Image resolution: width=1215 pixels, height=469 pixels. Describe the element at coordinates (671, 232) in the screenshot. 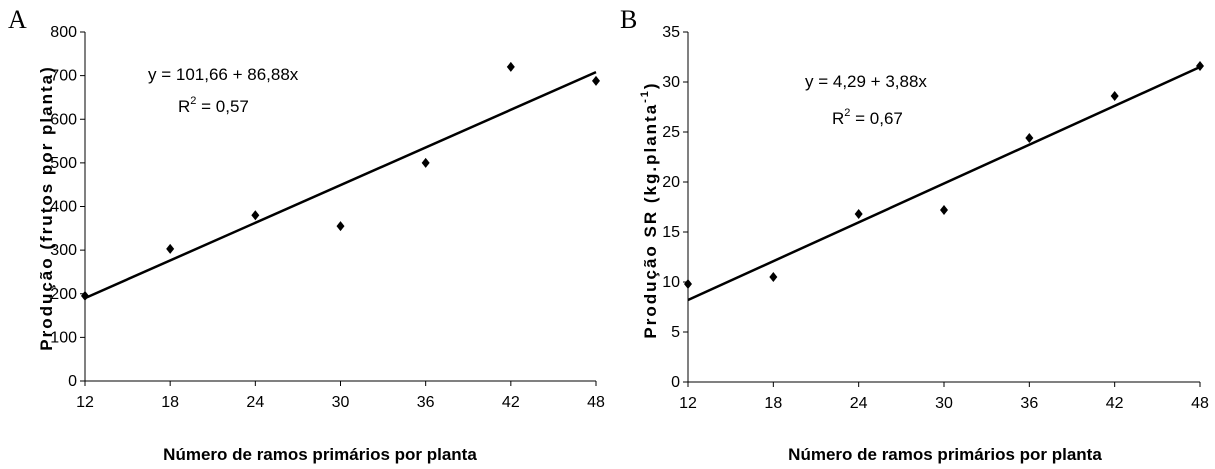

I see `y-tick-label: 15` at that location.